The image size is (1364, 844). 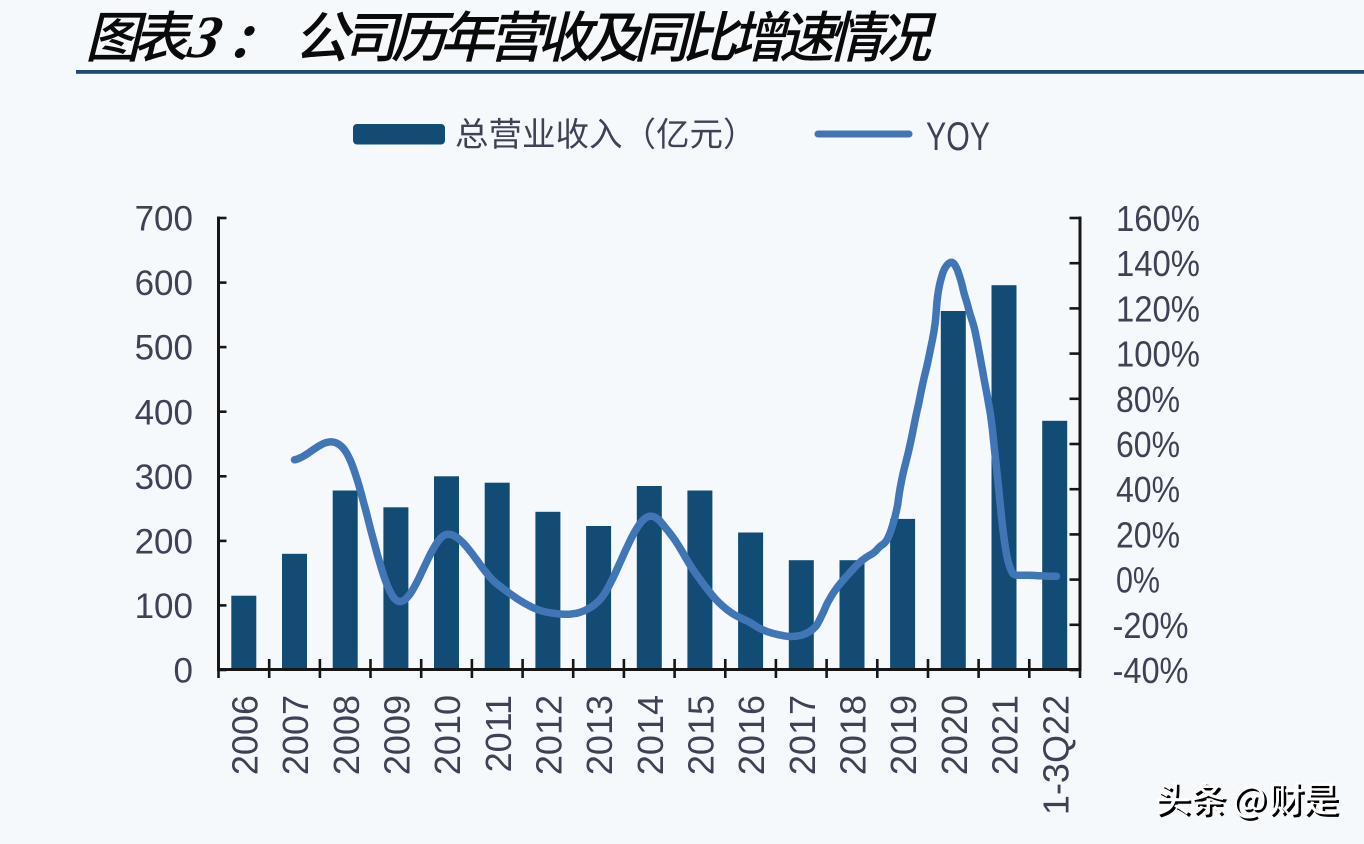 What do you see at coordinates (244, 735) in the screenshot?
I see `svg-text: 2006` at bounding box center [244, 735].